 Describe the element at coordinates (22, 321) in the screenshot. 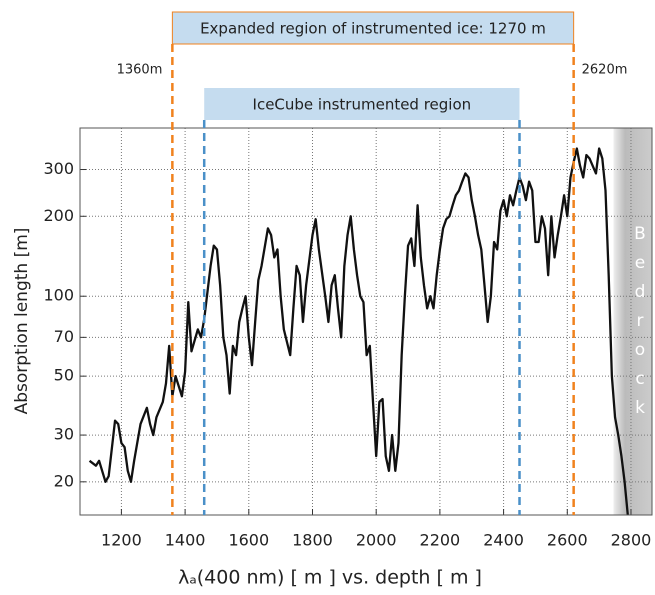

I see `y-axis-label: Absorption length [m]` at that location.